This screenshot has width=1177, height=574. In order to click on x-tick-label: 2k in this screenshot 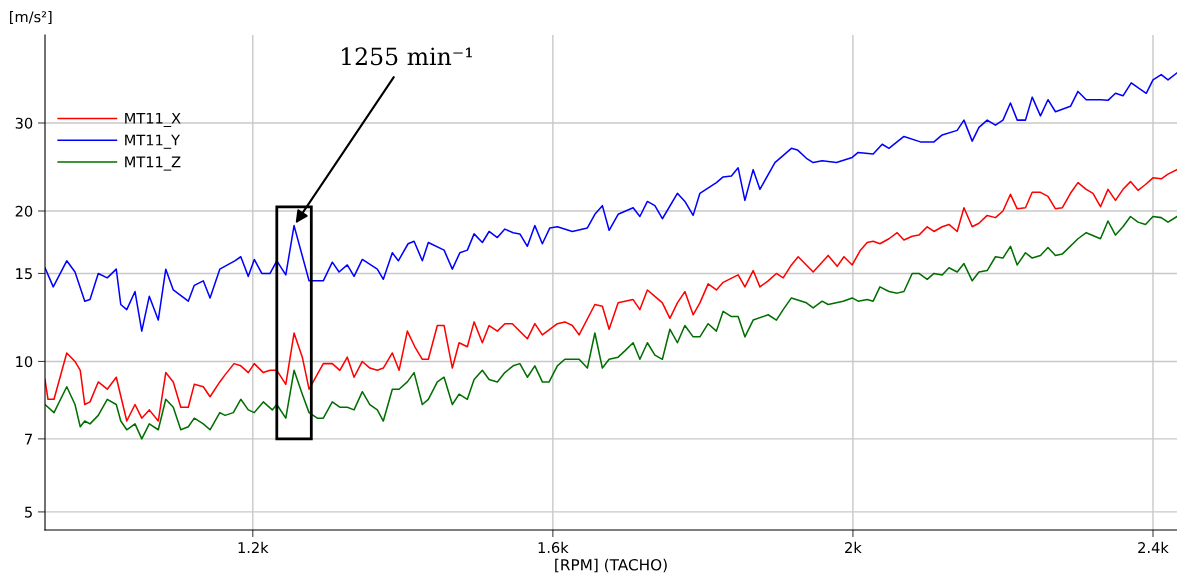, I will do `click(853, 547)`.